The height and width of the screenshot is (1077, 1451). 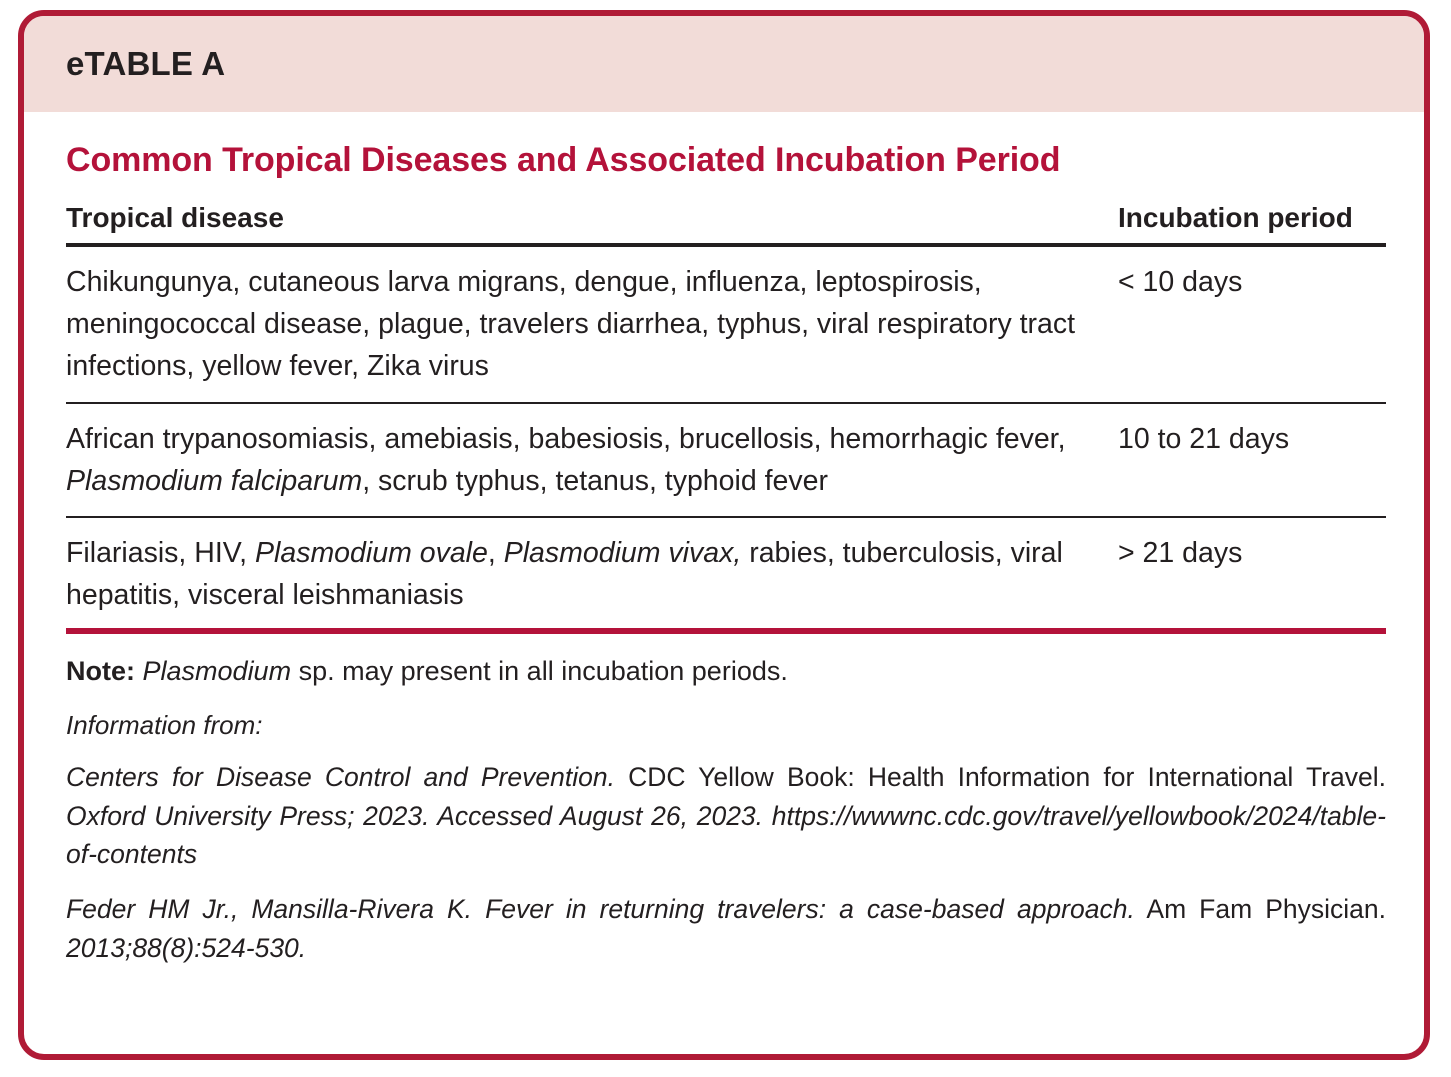 I want to click on citation-feder-volume-pages: 2013;88(8):524-530., so click(x=186, y=947).